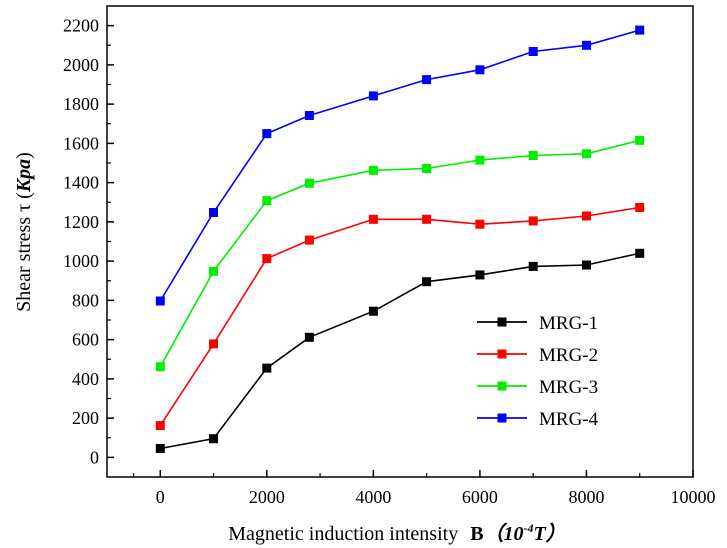 This screenshot has height=548, width=727. I want to click on legend-item: MRG-2, so click(537, 355).